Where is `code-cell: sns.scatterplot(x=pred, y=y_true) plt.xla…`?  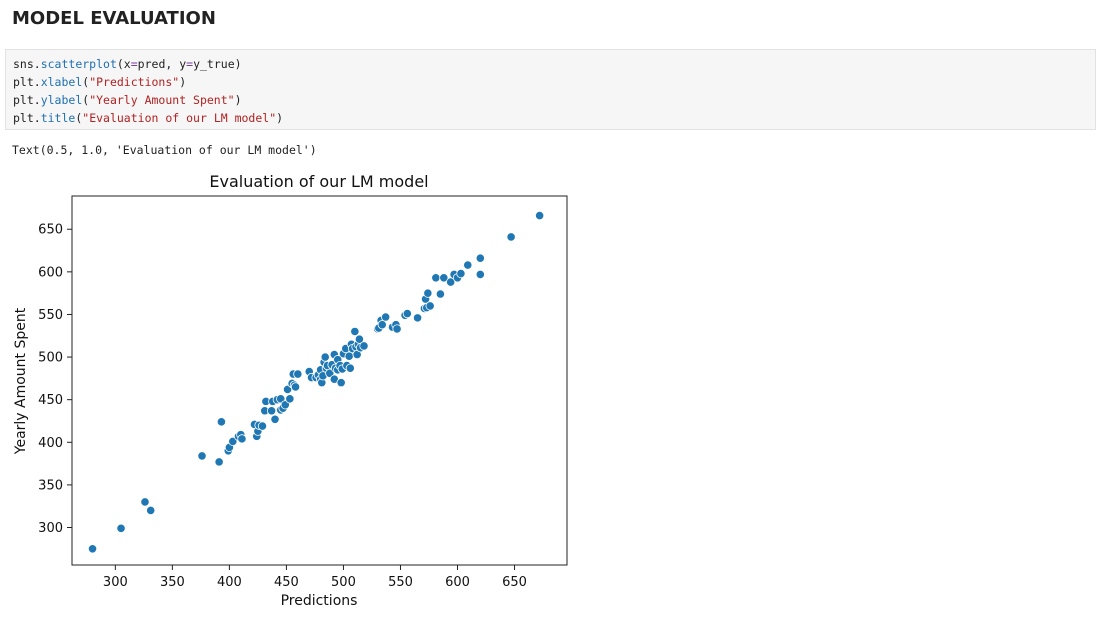
code-cell: sns.scatterplot(x=pred, y=y_true) plt.xla… is located at coordinates (550, 89).